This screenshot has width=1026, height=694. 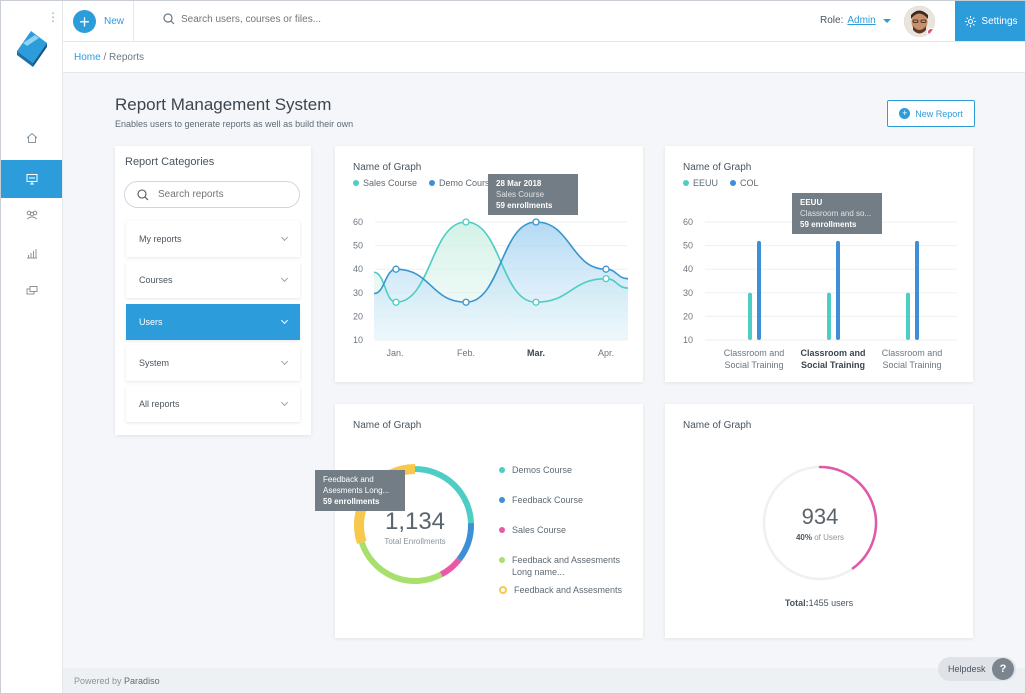 I want to click on role-label: Role:, so click(x=832, y=20).